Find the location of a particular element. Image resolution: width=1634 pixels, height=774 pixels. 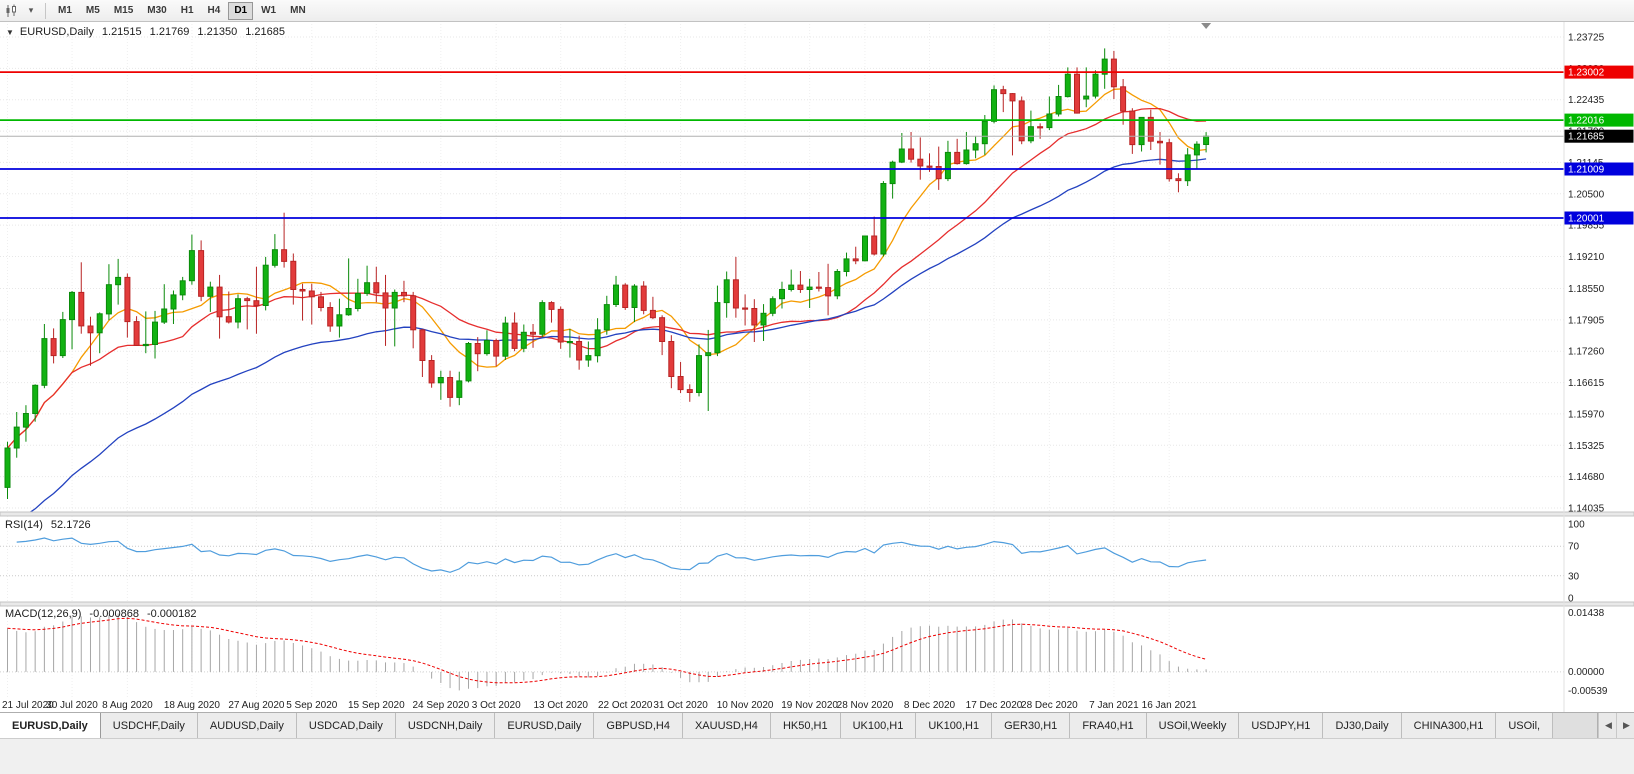

timeframe-button-m5: M5 is located at coordinates (93, 11).